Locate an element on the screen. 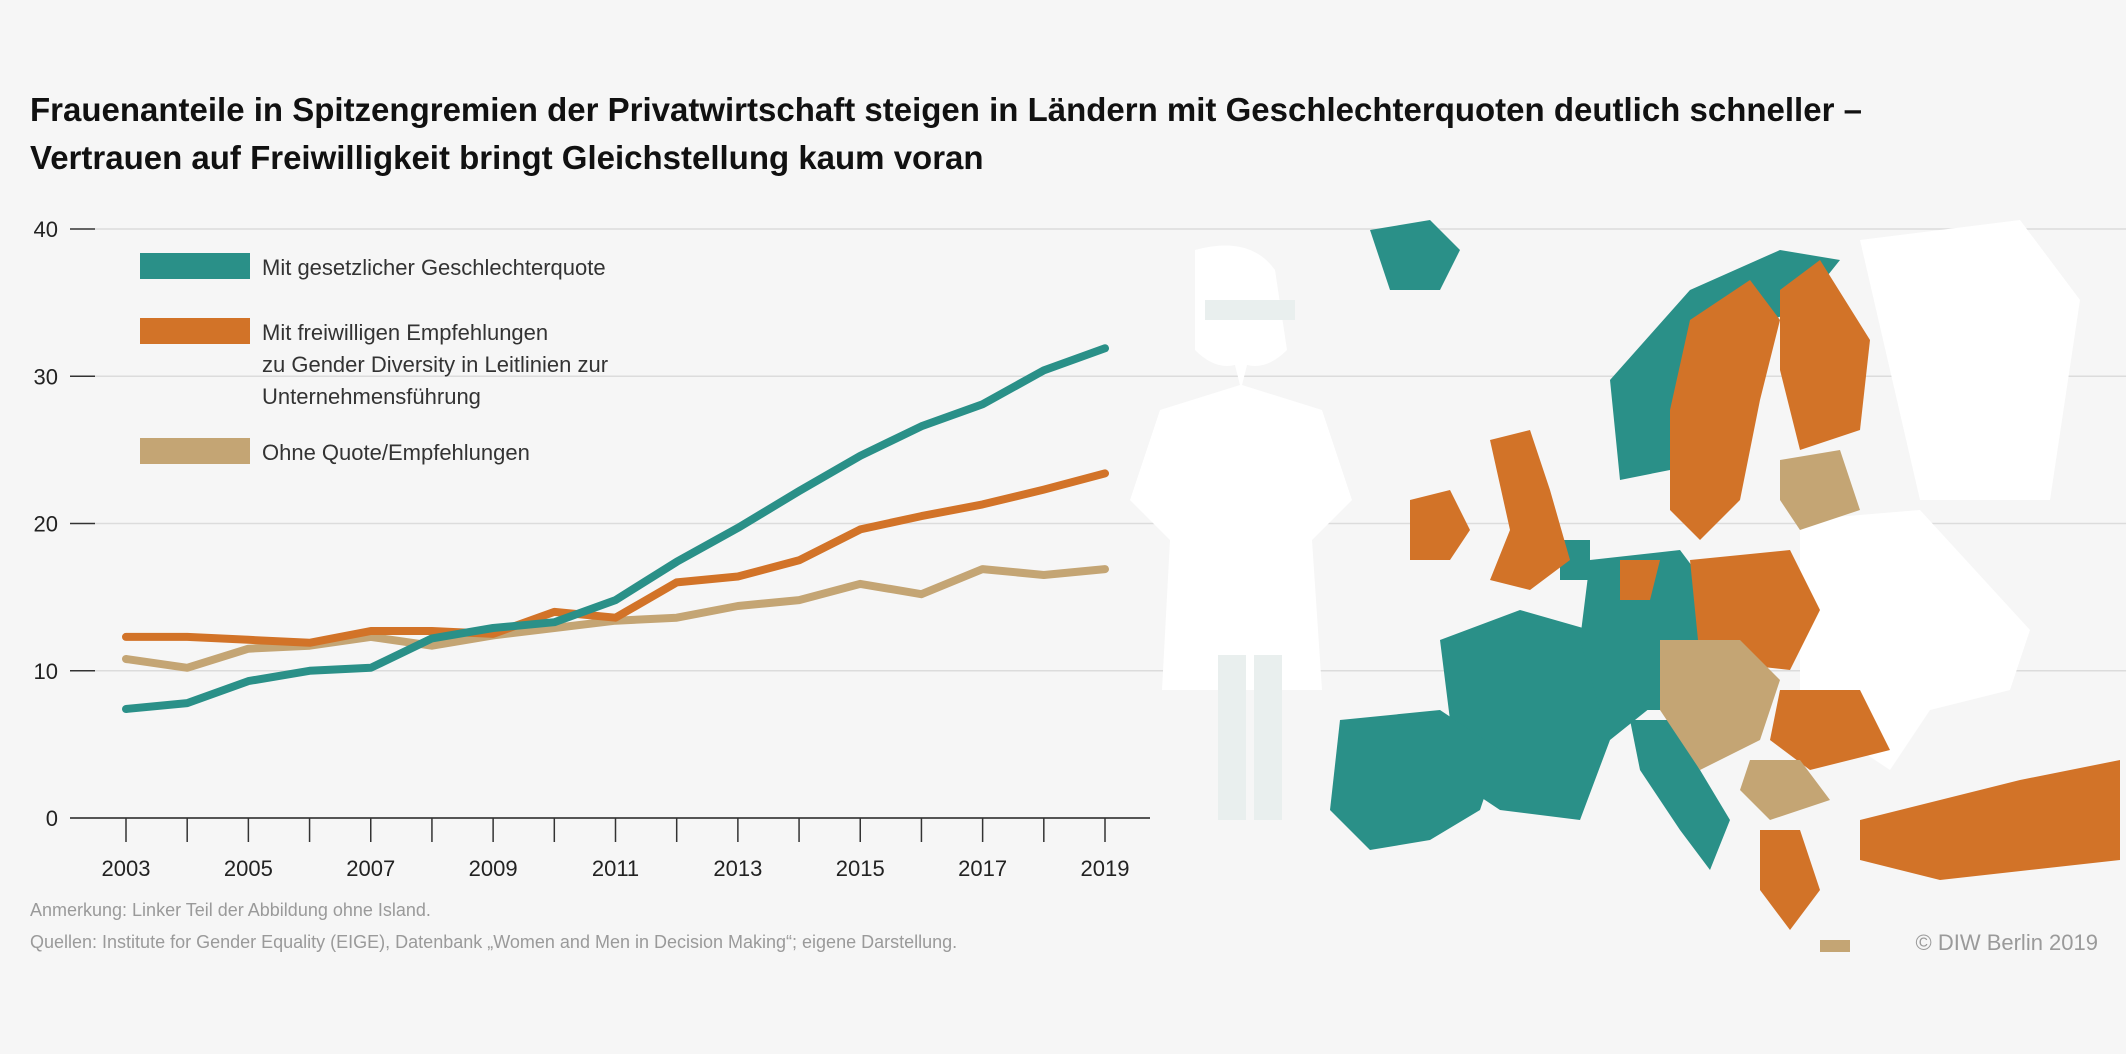 This screenshot has width=2126, height=1054. netherlands-belgium is located at coordinates (1575, 560).